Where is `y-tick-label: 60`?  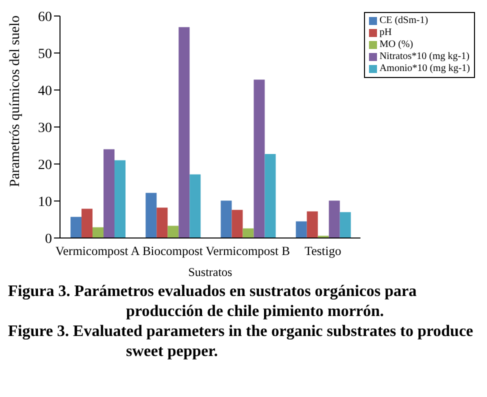 y-tick-label: 60 is located at coordinates (45, 17).